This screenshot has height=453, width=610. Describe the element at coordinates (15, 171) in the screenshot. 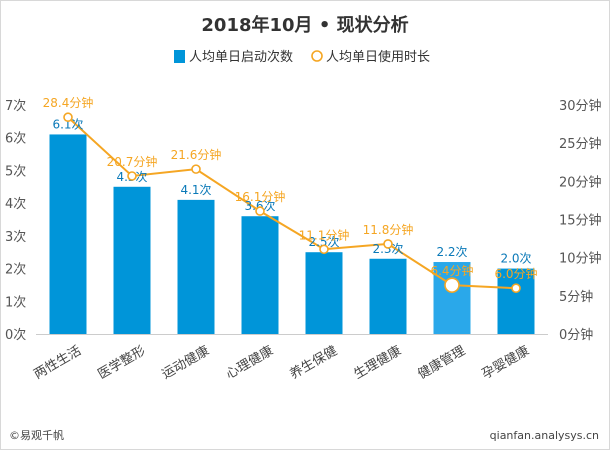

I see `left-axis-tick: 5次` at that location.